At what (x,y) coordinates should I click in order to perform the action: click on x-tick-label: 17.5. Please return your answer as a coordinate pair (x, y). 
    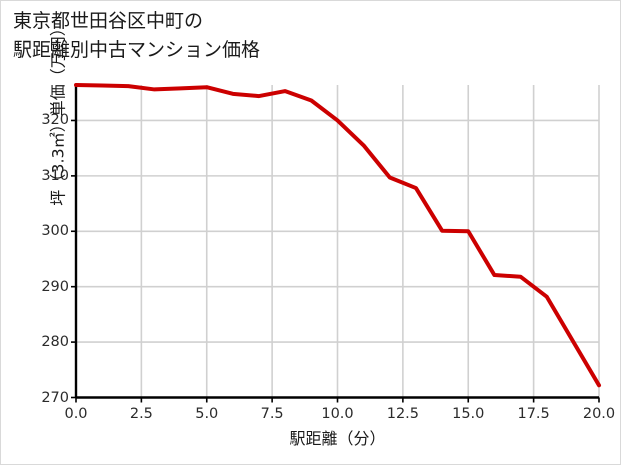
    Looking at the image, I should click on (533, 413).